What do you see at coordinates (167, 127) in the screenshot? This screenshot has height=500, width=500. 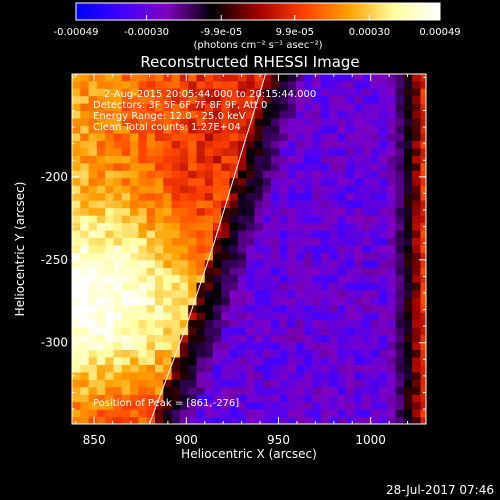 I see `annotation-clean-counts: Clean Total counts: 1.27E+04` at bounding box center [167, 127].